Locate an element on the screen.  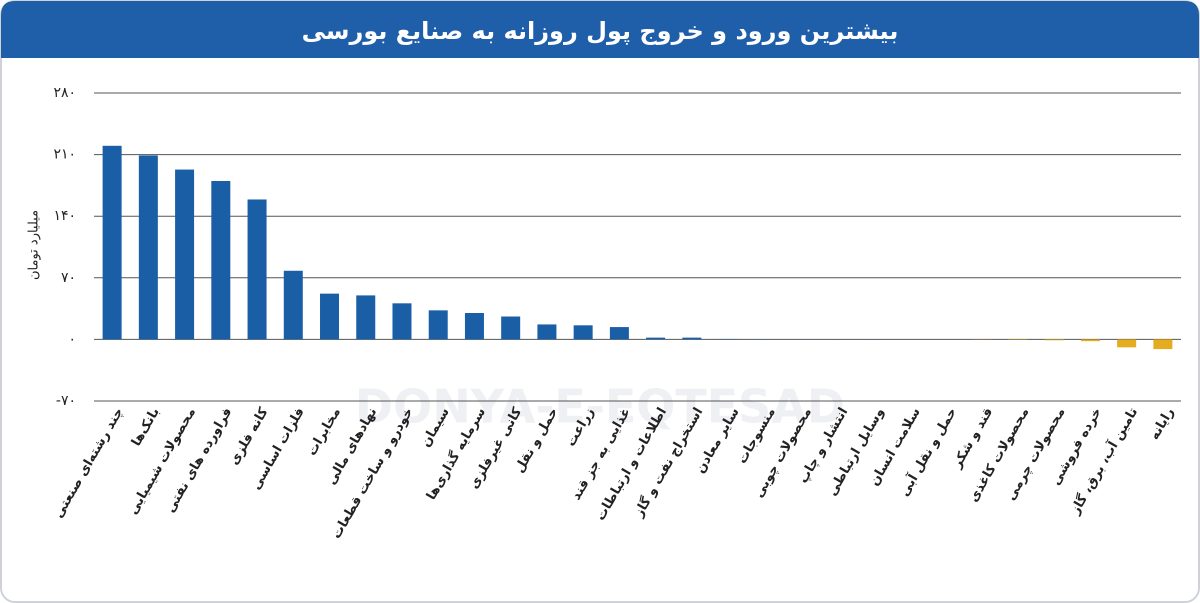
y-tick-label: ۷۰ is located at coordinates (68, 278).